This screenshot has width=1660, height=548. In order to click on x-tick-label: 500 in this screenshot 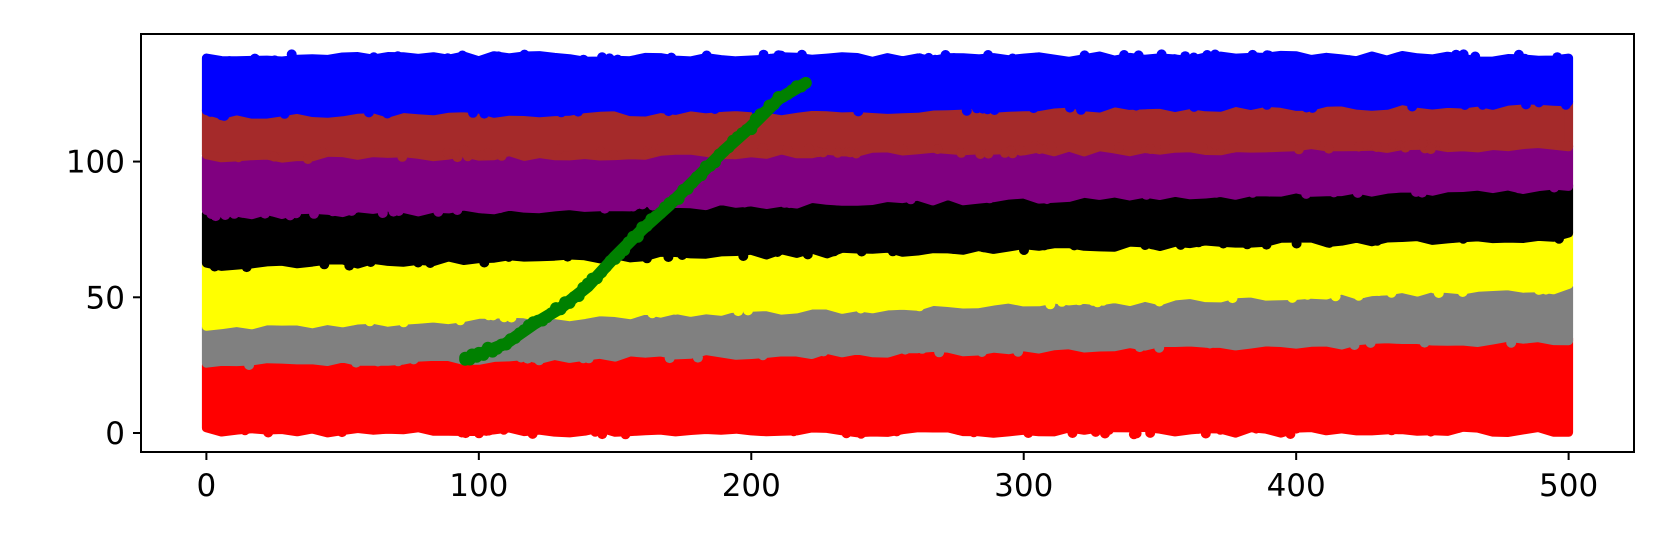, I will do `click(1568, 486)`.